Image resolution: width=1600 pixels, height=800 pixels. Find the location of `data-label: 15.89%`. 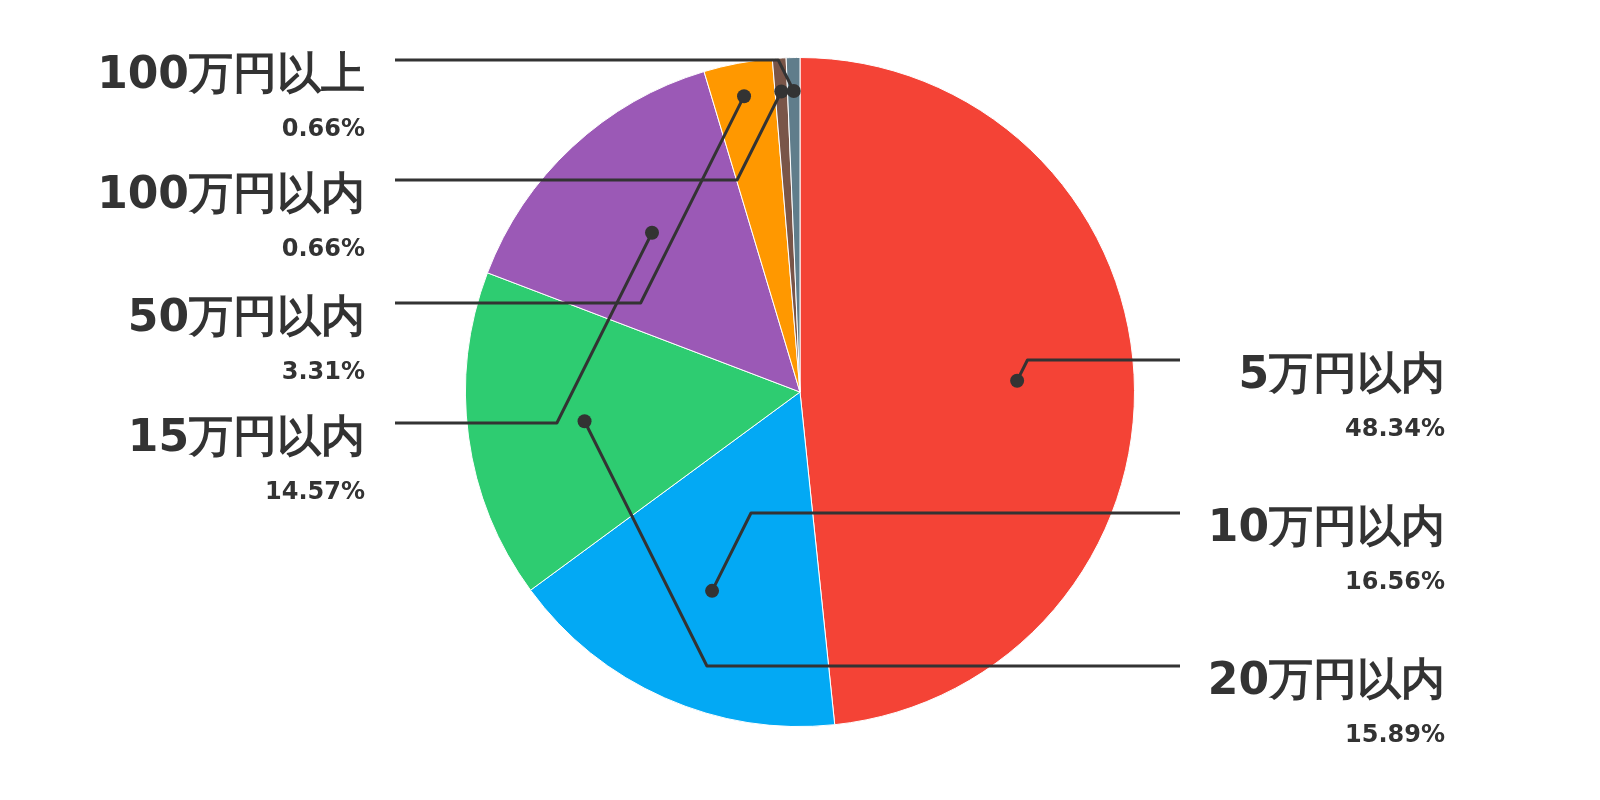

data-label: 15.89% is located at coordinates (1395, 734).